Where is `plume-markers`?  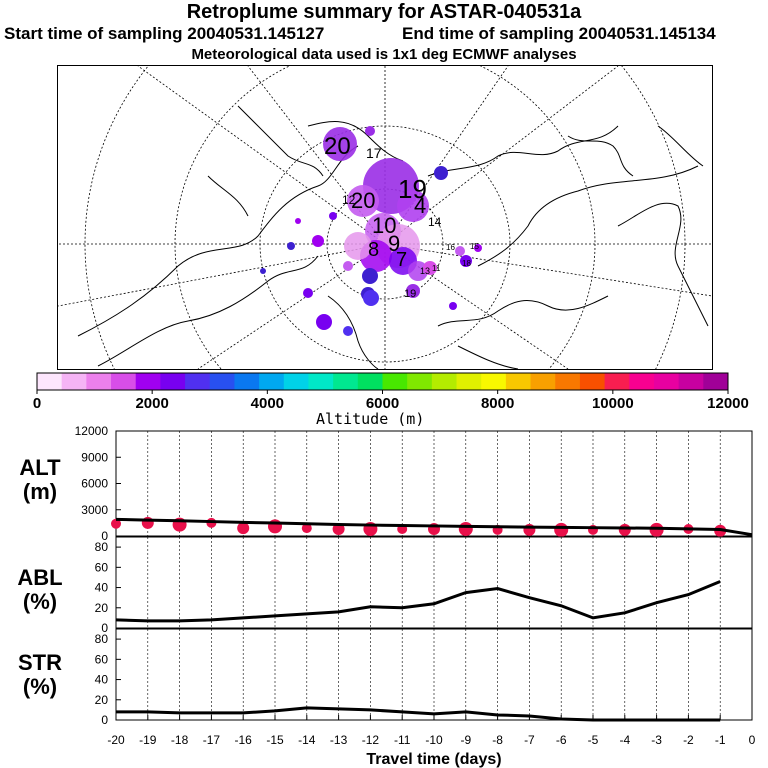 plume-markers is located at coordinates (371, 231).